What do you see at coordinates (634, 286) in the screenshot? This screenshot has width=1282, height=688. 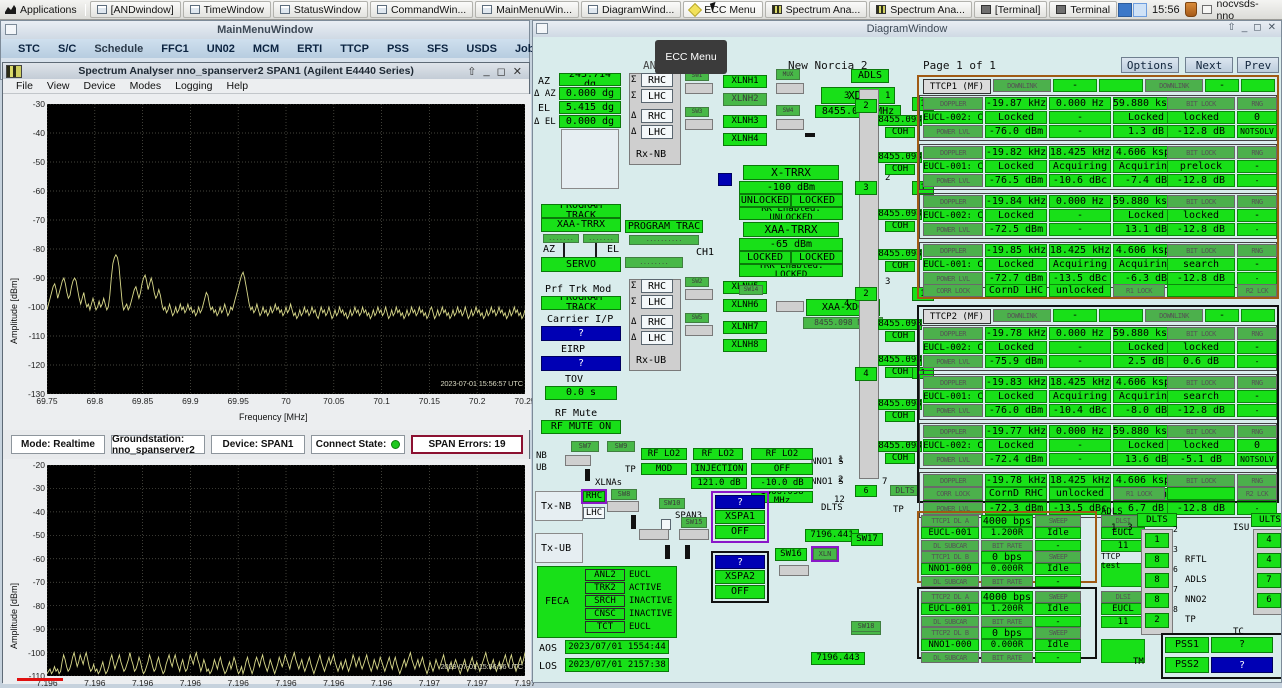 I see `sigma-3: Σ` at bounding box center [634, 286].